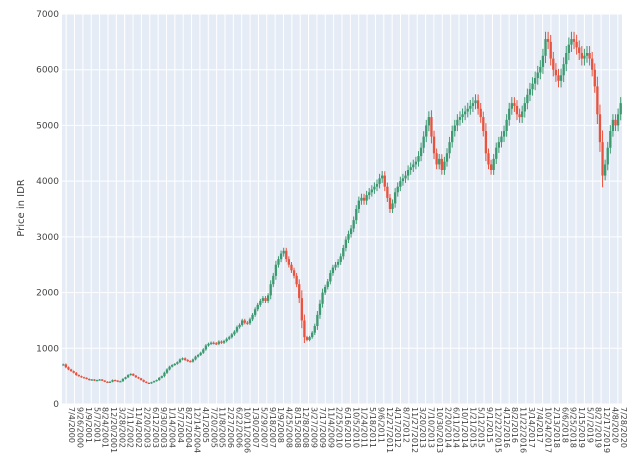  What do you see at coordinates (623, 427) in the screenshot?
I see `x-tick-label: 7/28/2020` at bounding box center [623, 427].